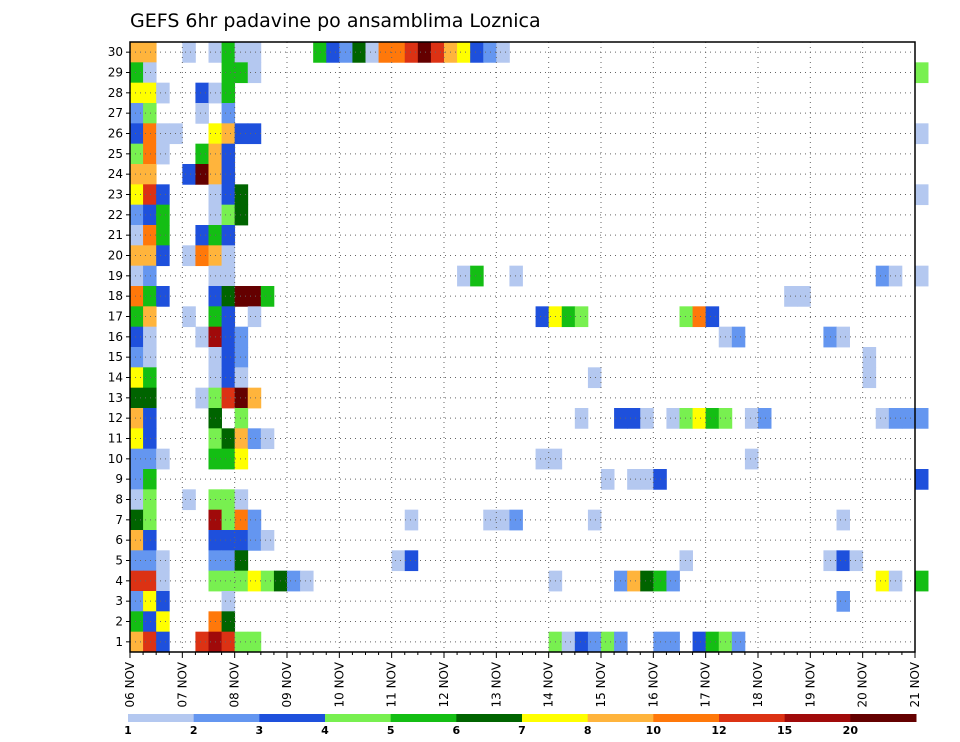 This screenshot has width=960, height=742. Describe the element at coordinates (119, 520) in the screenshot. I see `y-tick-label: 7` at that location.